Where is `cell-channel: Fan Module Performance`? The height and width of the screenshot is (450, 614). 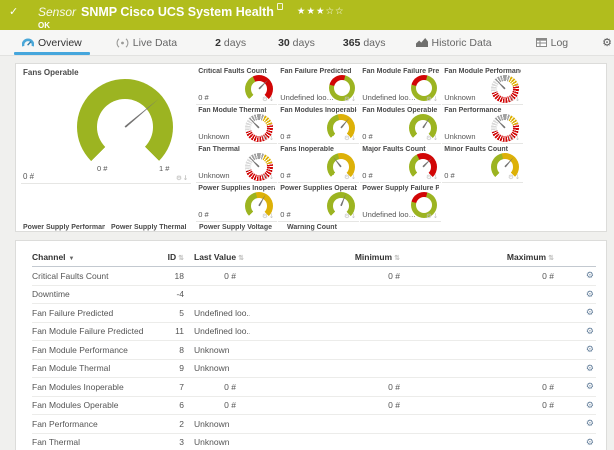 cell-channel: Fan Module Performance is located at coordinates (80, 349).